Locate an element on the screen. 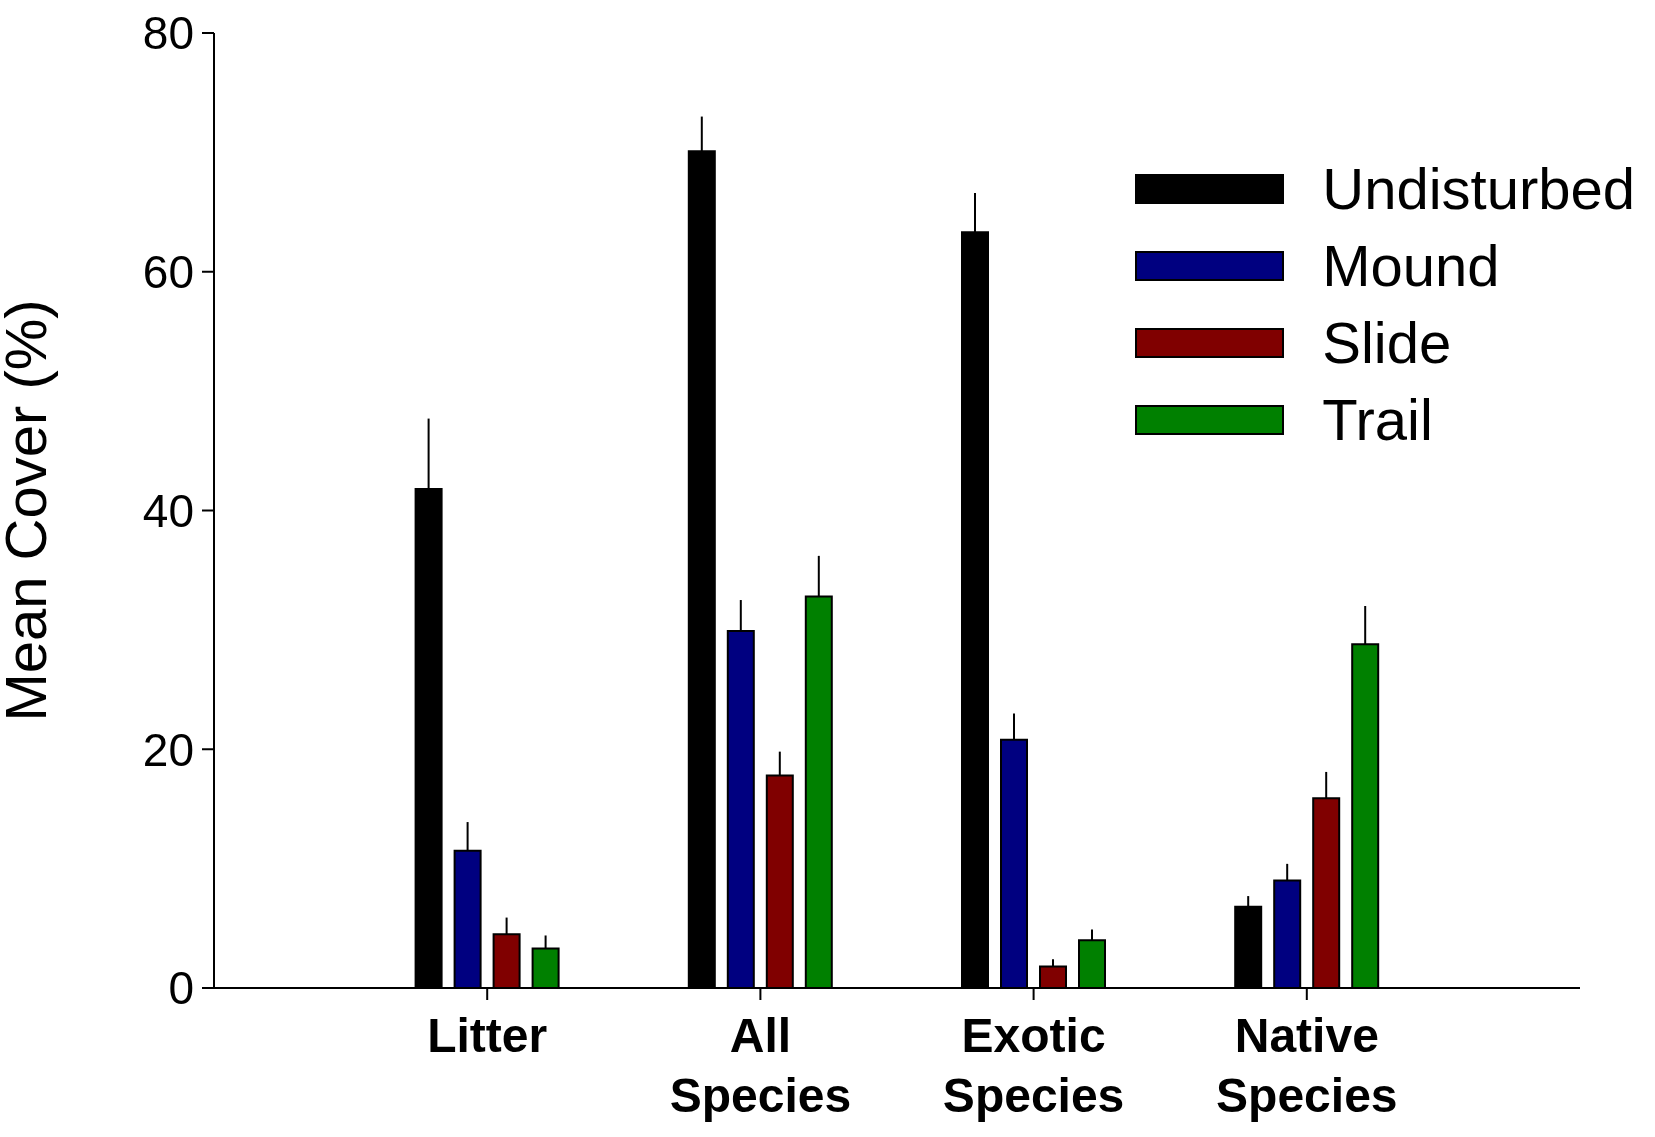 The width and height of the screenshot is (1655, 1137). y-tick-label: 0 is located at coordinates (181, 988).